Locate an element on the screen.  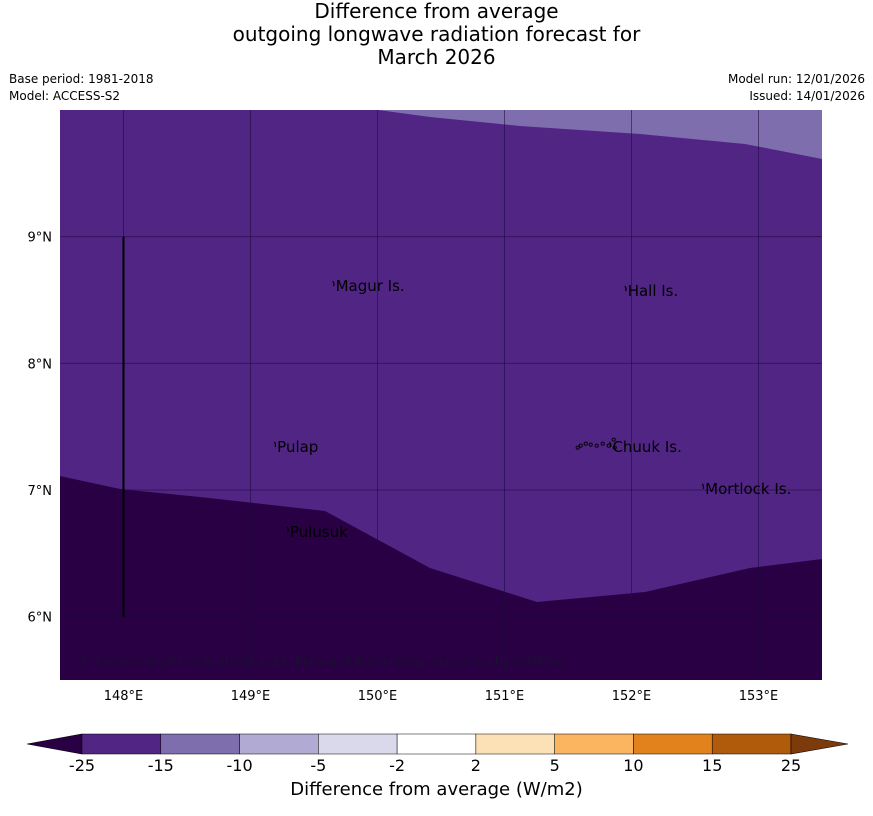
place-chuuk-is: Chuuk Is. is located at coordinates (645, 447).